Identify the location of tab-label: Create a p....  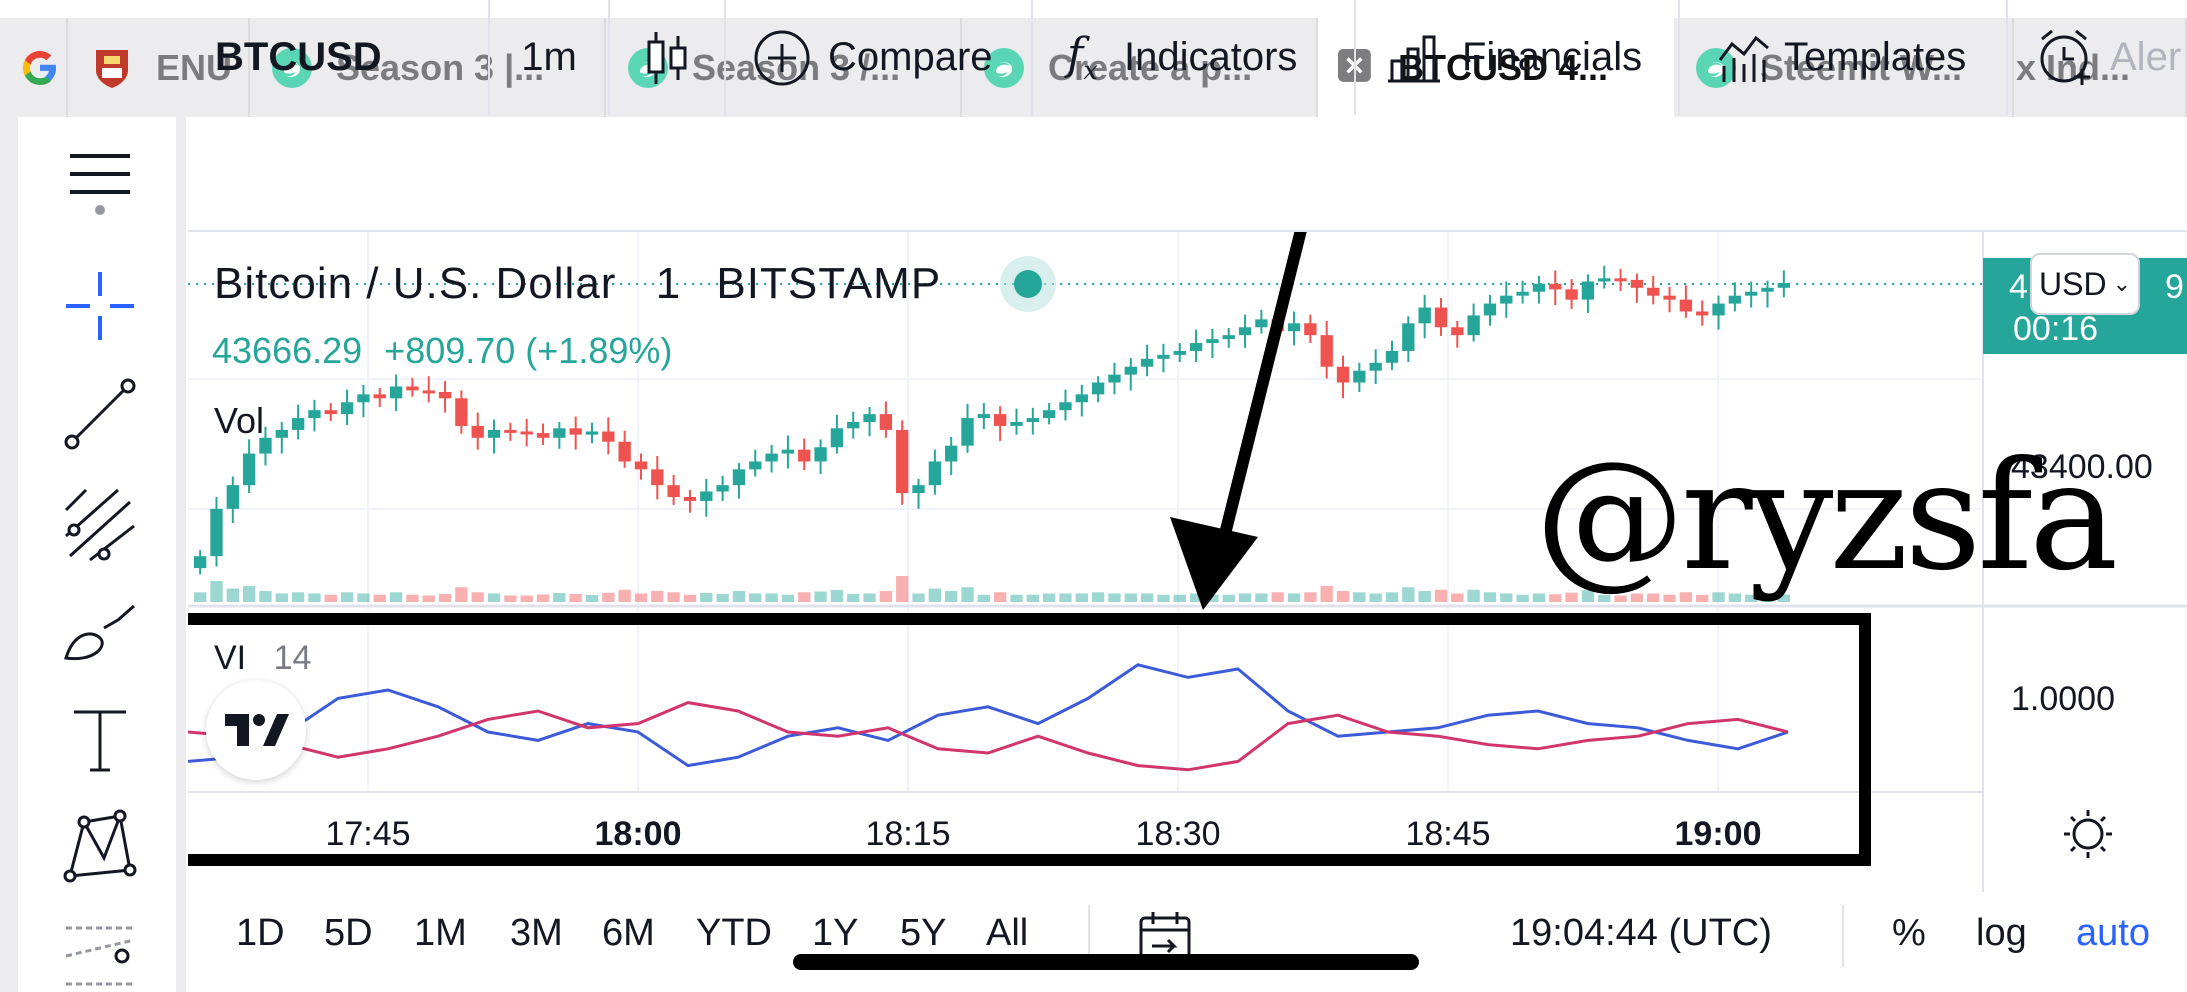
(1150, 67).